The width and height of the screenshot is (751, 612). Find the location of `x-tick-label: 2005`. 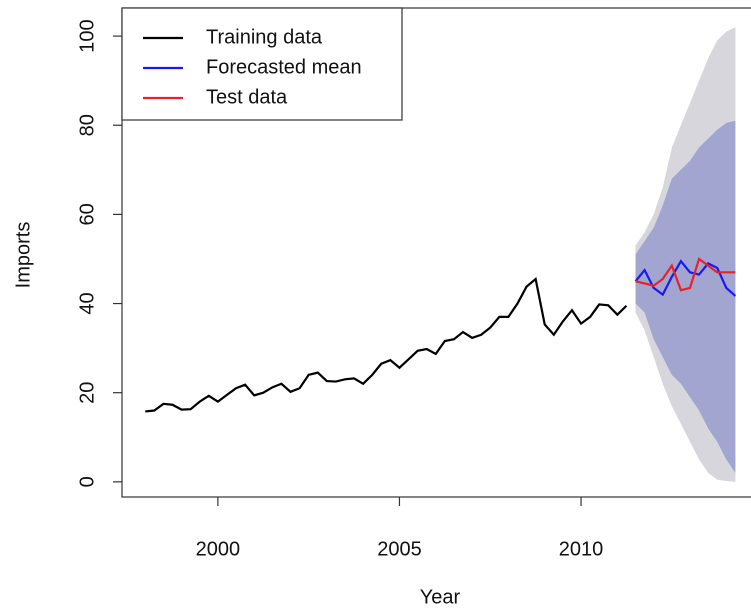

x-tick-label: 2005 is located at coordinates (399, 549).